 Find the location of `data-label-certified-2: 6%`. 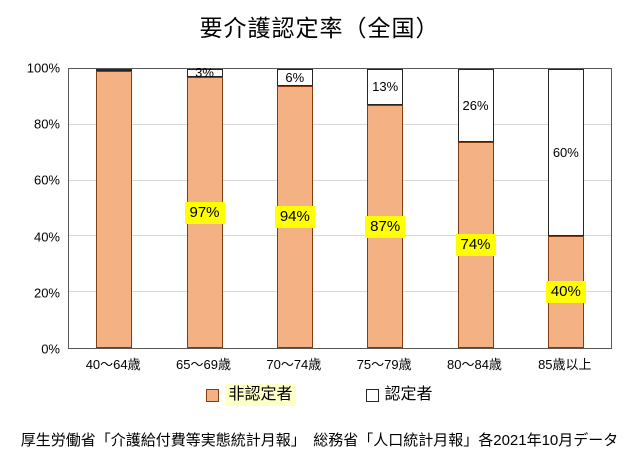

data-label-certified-2: 6% is located at coordinates (295, 77).